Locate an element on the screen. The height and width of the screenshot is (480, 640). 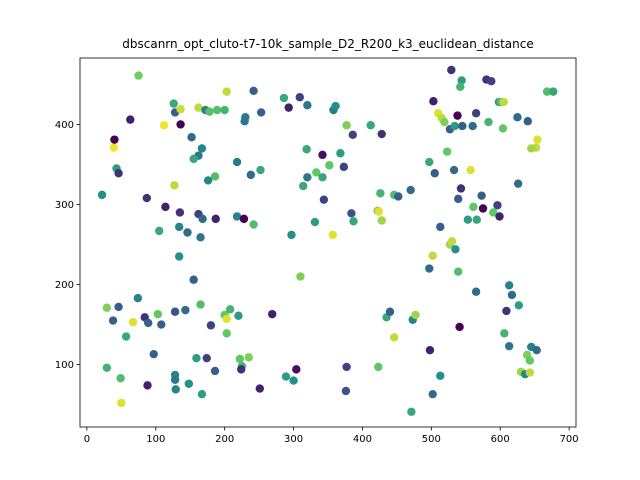
x-tick-label: 200 is located at coordinates (224, 439).